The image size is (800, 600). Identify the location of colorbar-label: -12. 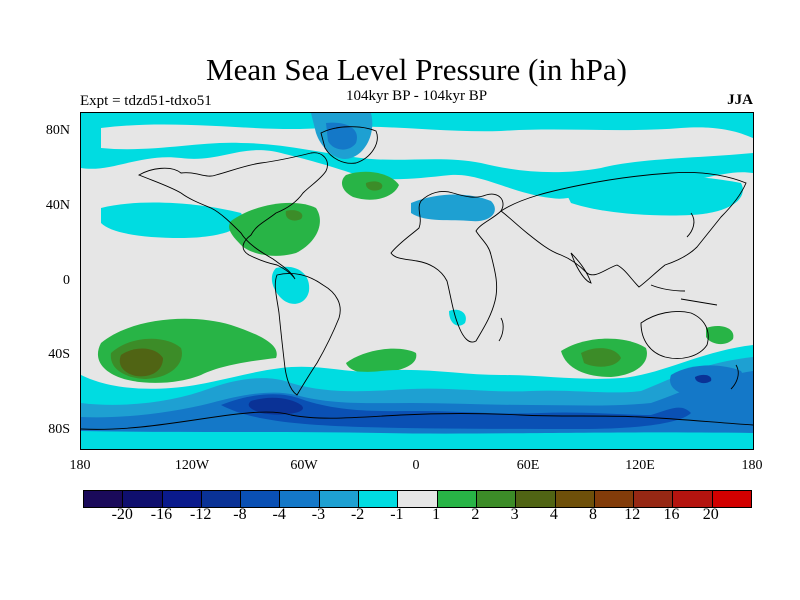
(201, 514).